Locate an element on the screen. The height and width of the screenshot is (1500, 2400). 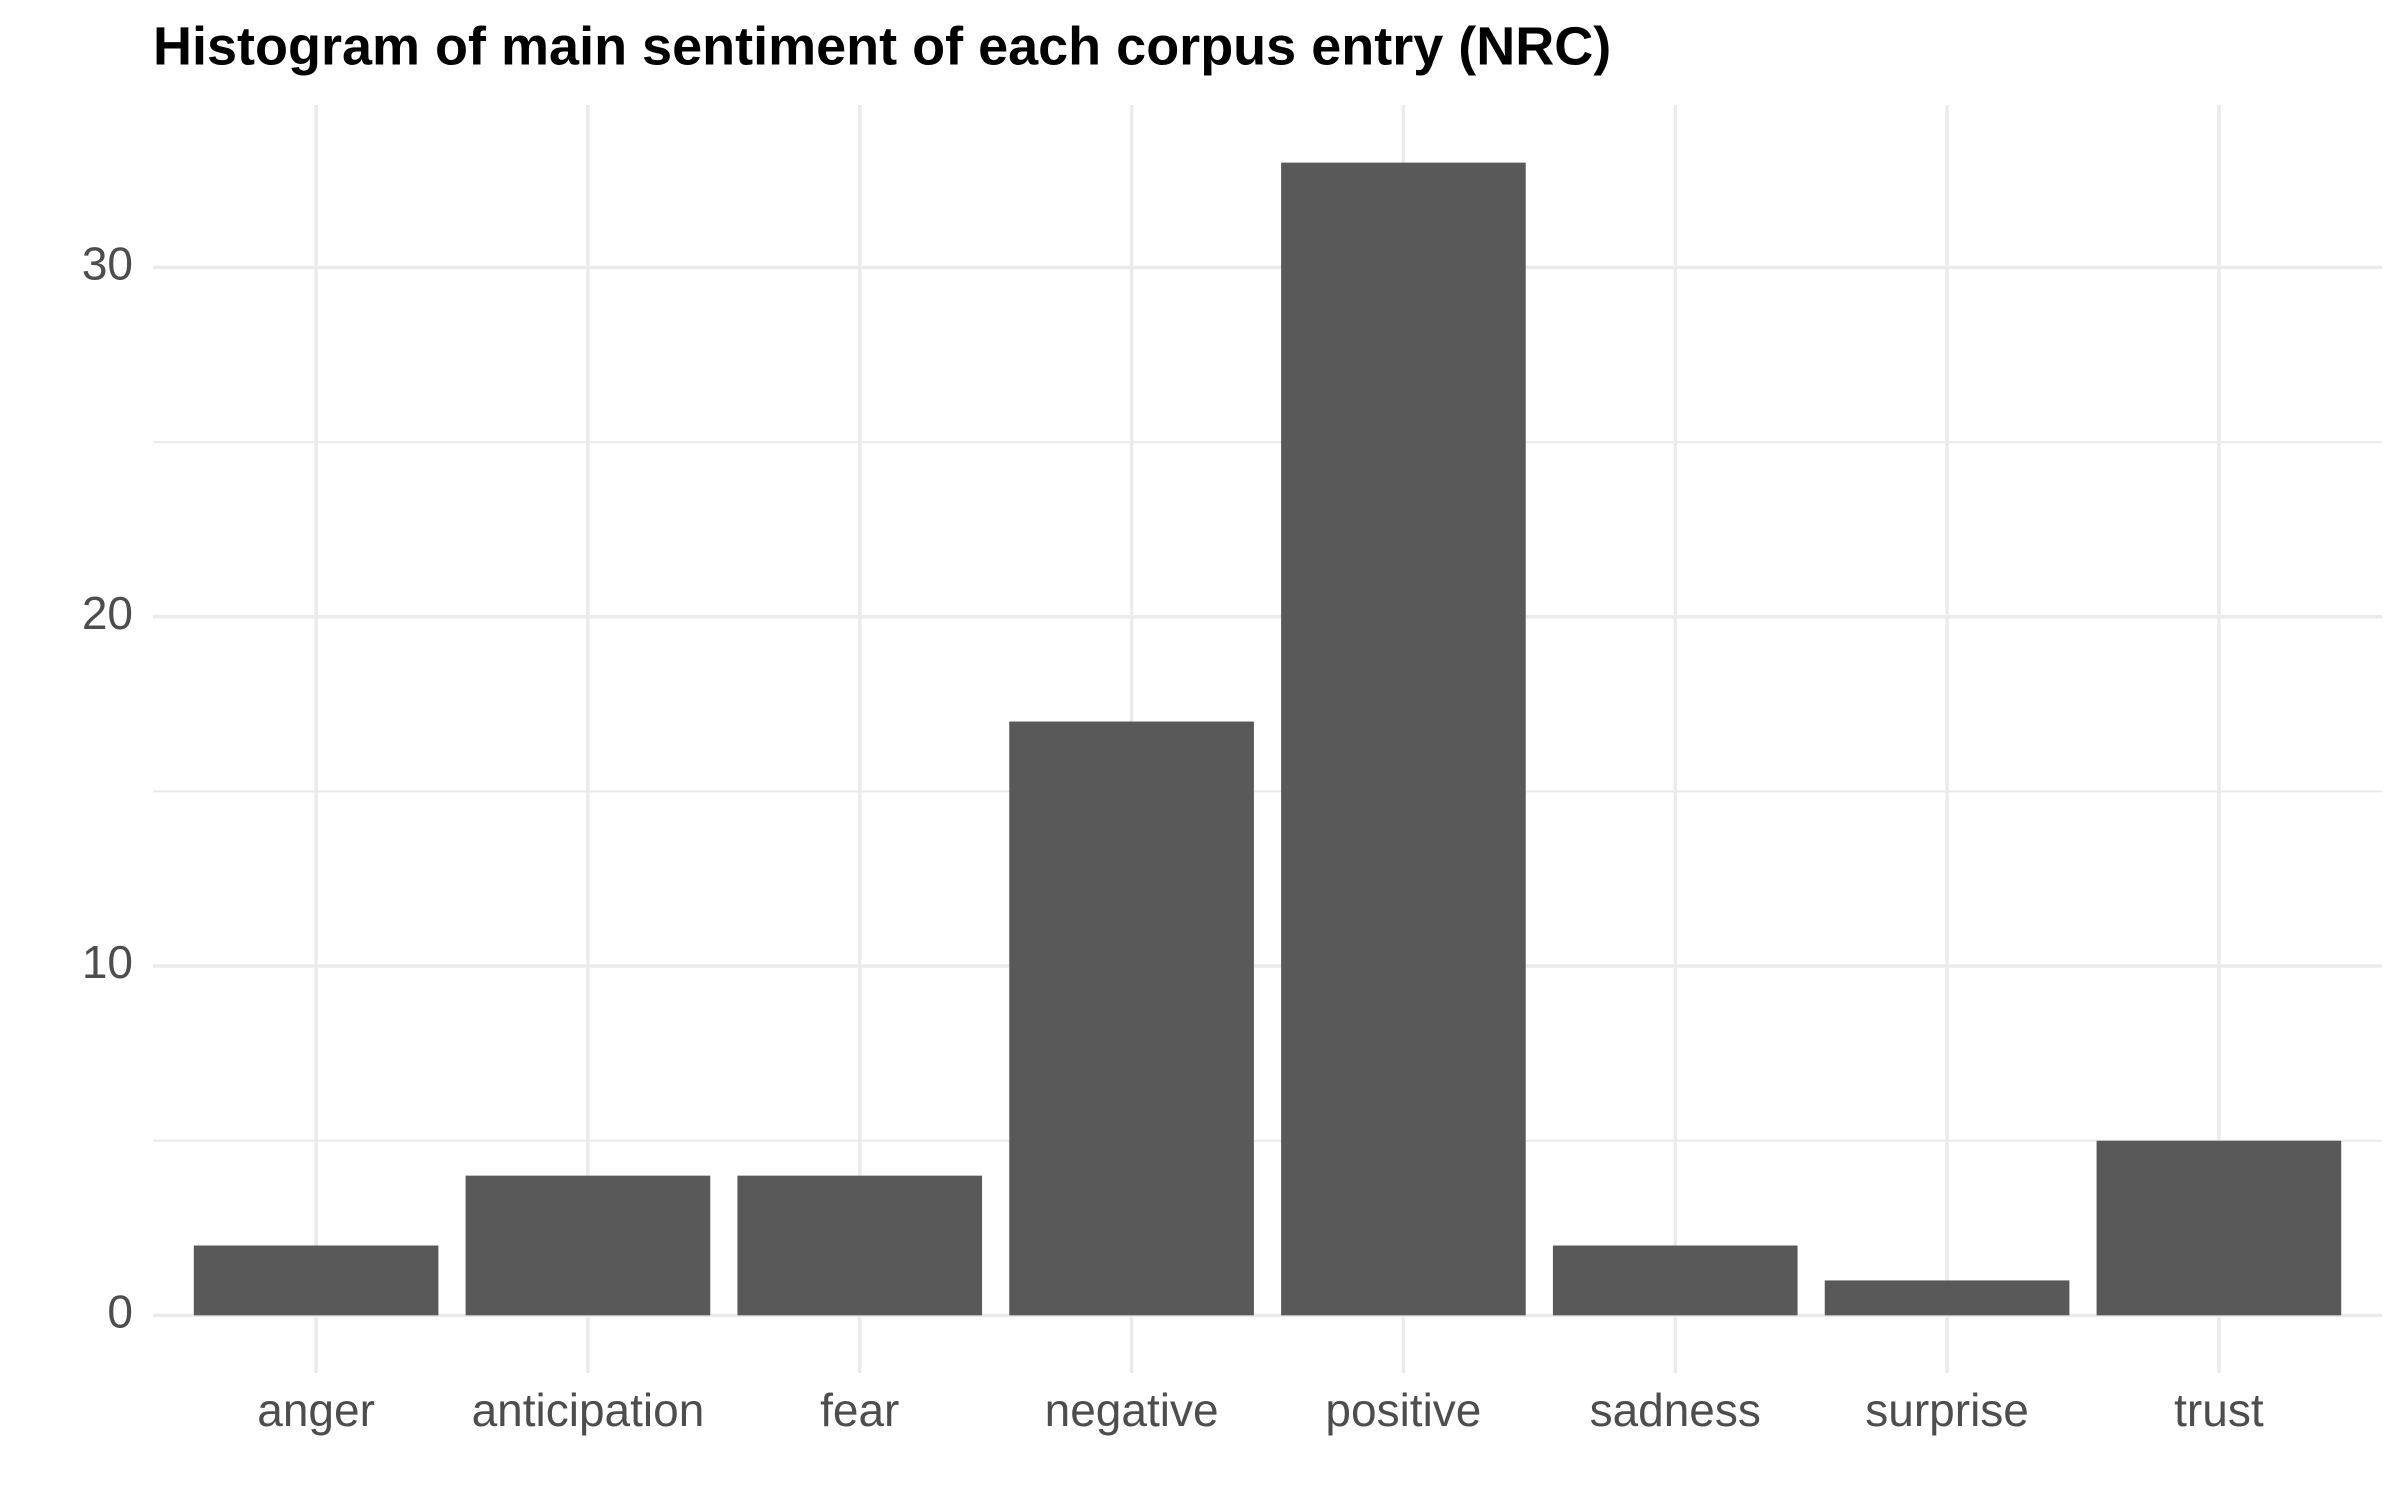
y-tick-label: 10 is located at coordinates (107, 962).